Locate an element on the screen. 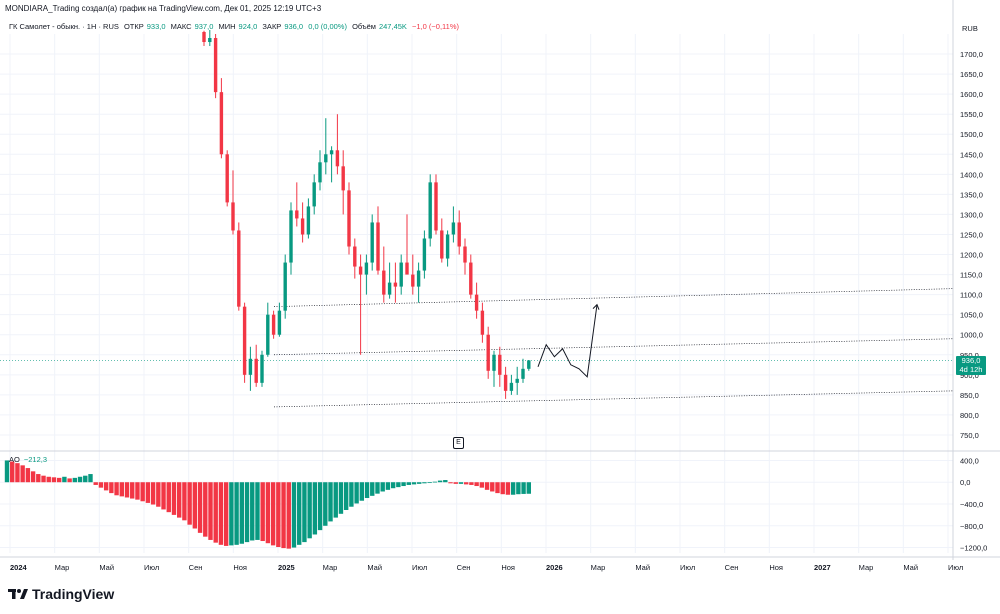 The width and height of the screenshot is (1000, 614). volume-label: Объём is located at coordinates (364, 26).